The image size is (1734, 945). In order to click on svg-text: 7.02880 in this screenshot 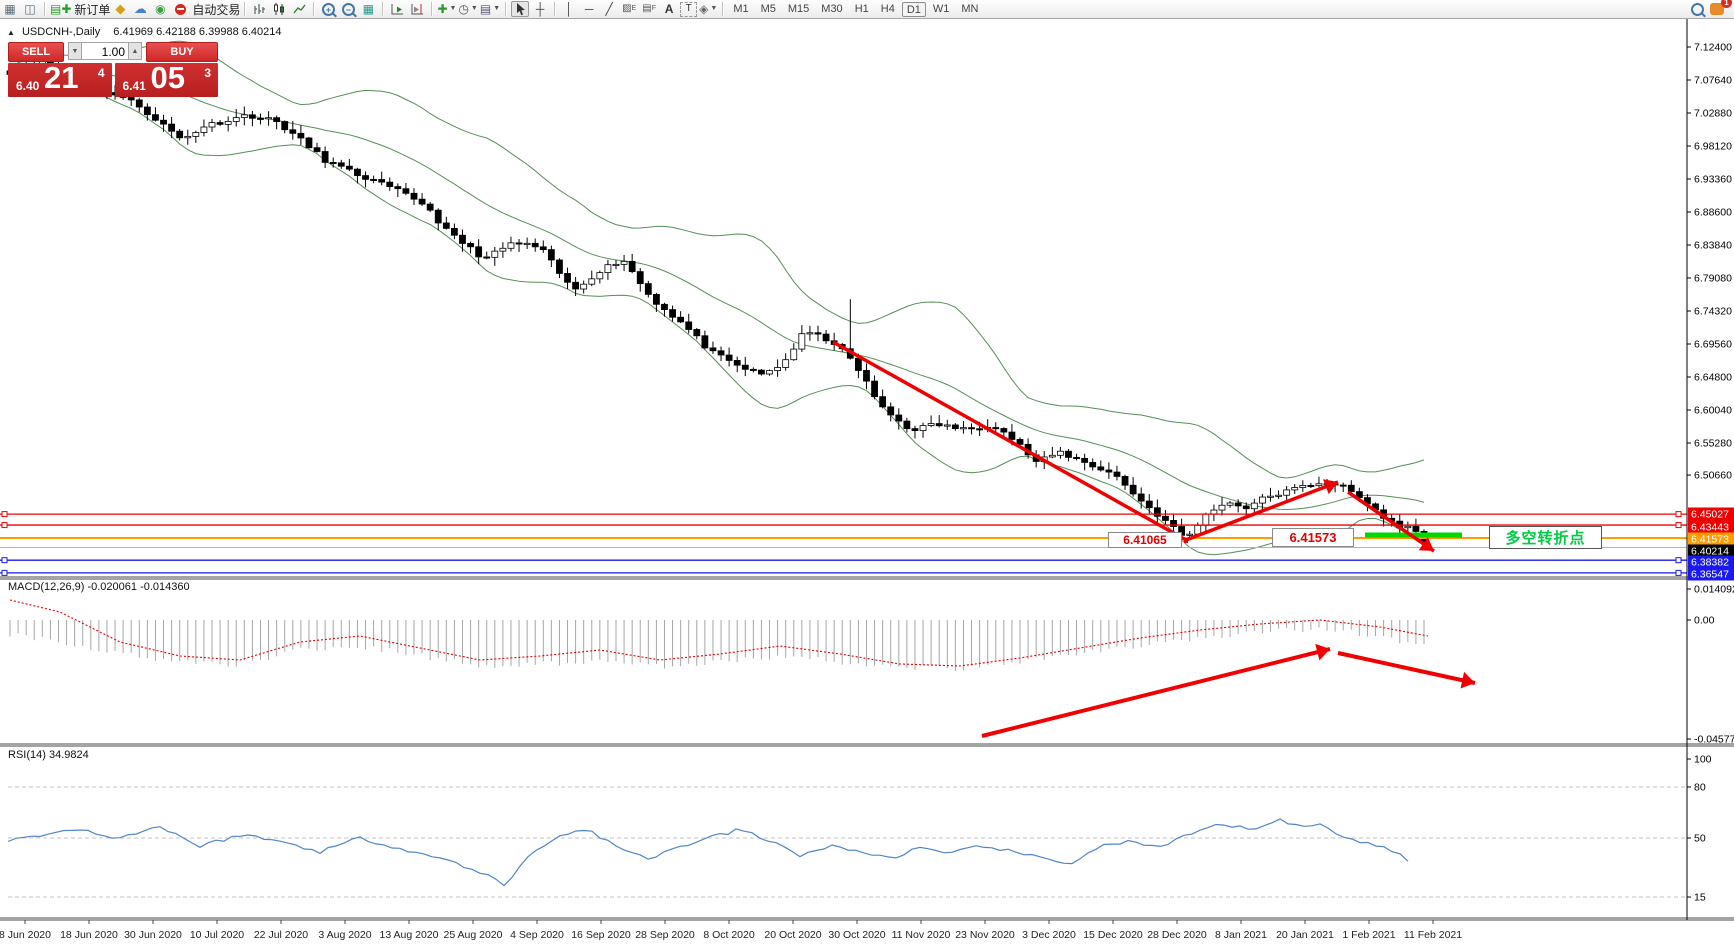, I will do `click(1713, 114)`.